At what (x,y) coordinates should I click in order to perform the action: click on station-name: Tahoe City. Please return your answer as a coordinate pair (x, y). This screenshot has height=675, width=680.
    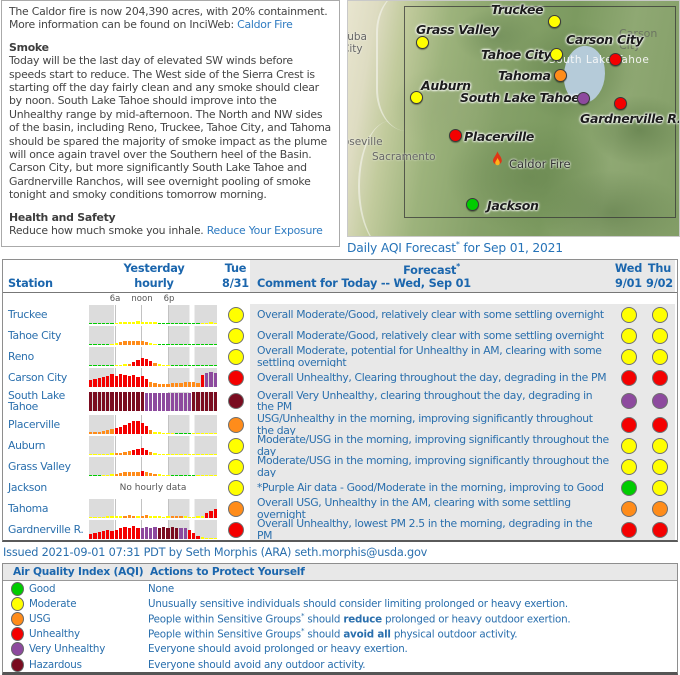
    Looking at the image, I should click on (35, 335).